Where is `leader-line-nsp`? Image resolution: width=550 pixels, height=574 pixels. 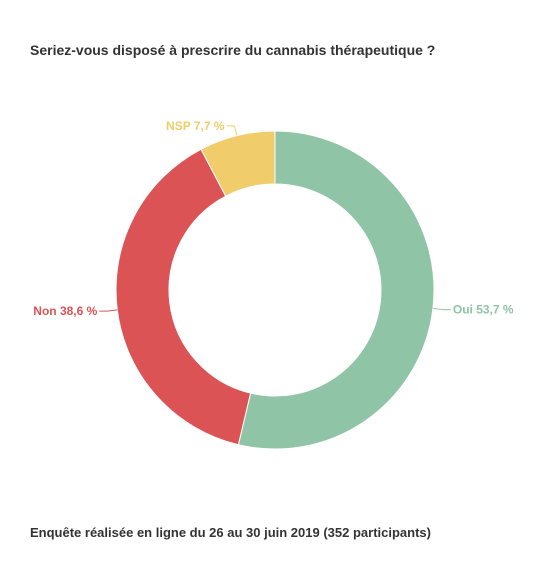
leader-line-nsp is located at coordinates (232, 130).